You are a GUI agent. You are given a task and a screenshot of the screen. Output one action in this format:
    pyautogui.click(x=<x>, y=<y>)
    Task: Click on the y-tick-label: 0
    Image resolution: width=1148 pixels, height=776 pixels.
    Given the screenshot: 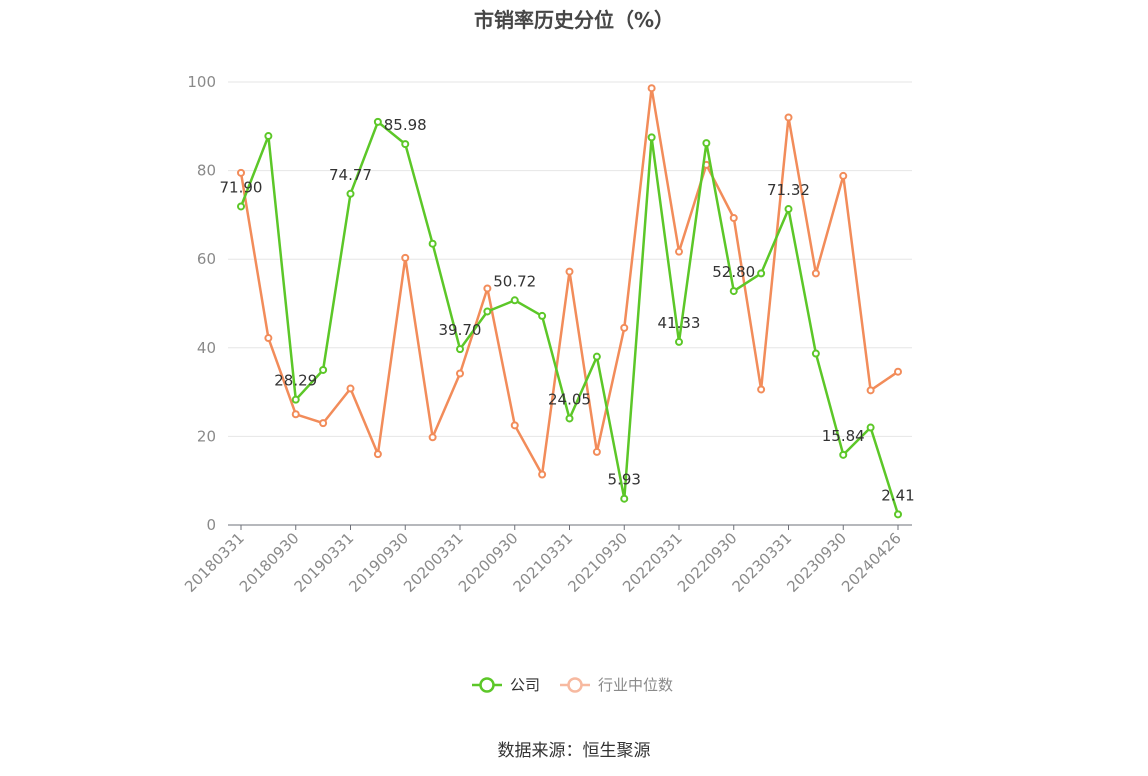 What is the action you would take?
    pyautogui.click(x=211, y=525)
    